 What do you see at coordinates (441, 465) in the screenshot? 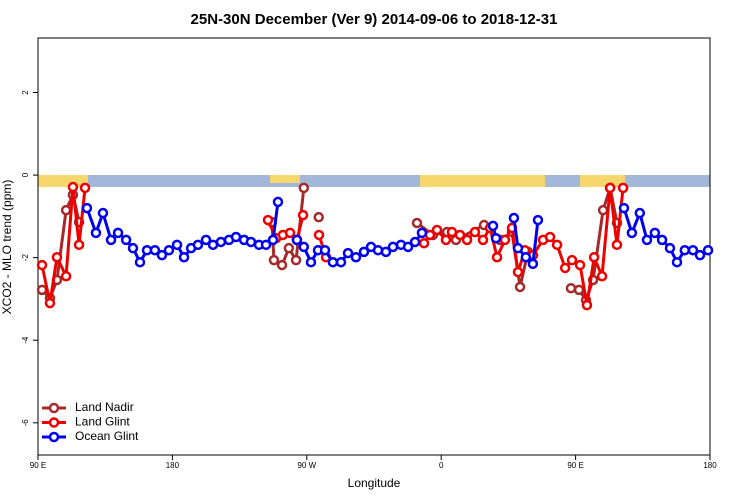
I see `x-tick-label: 0` at bounding box center [441, 465].